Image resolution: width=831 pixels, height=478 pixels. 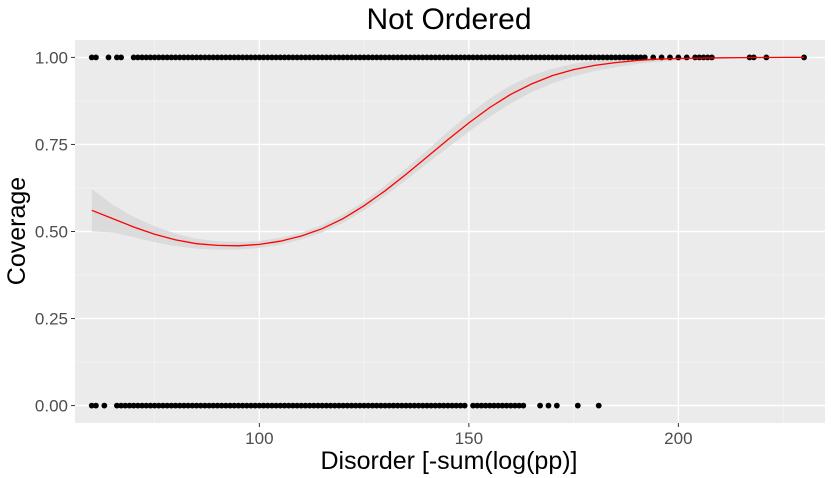 I want to click on x-axis-ticks: 100 150 200, so click(x=469, y=435).